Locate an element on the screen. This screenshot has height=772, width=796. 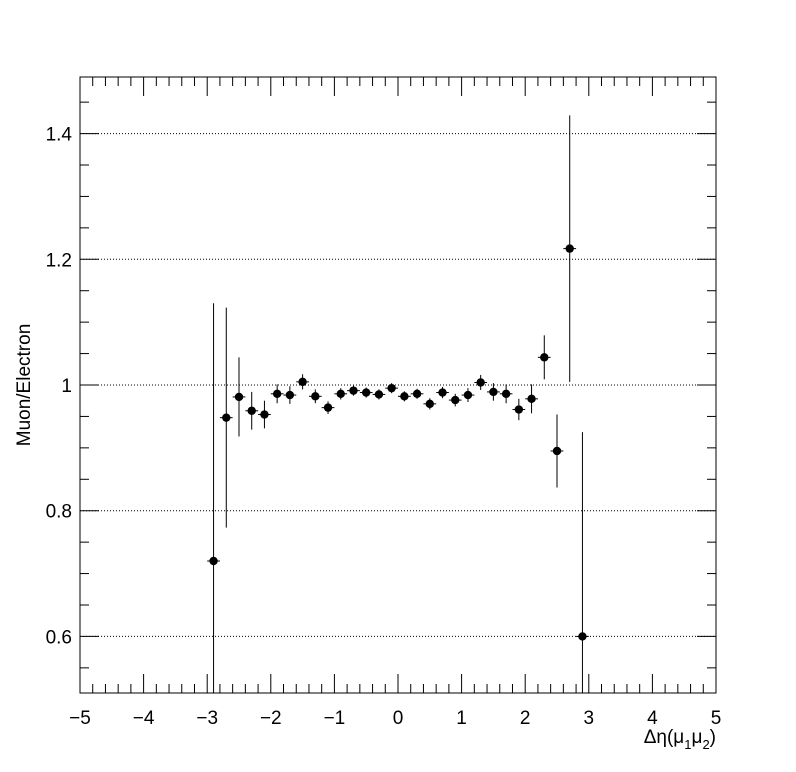
x-axis-title-sub2: 2 is located at coordinates (705, 744).